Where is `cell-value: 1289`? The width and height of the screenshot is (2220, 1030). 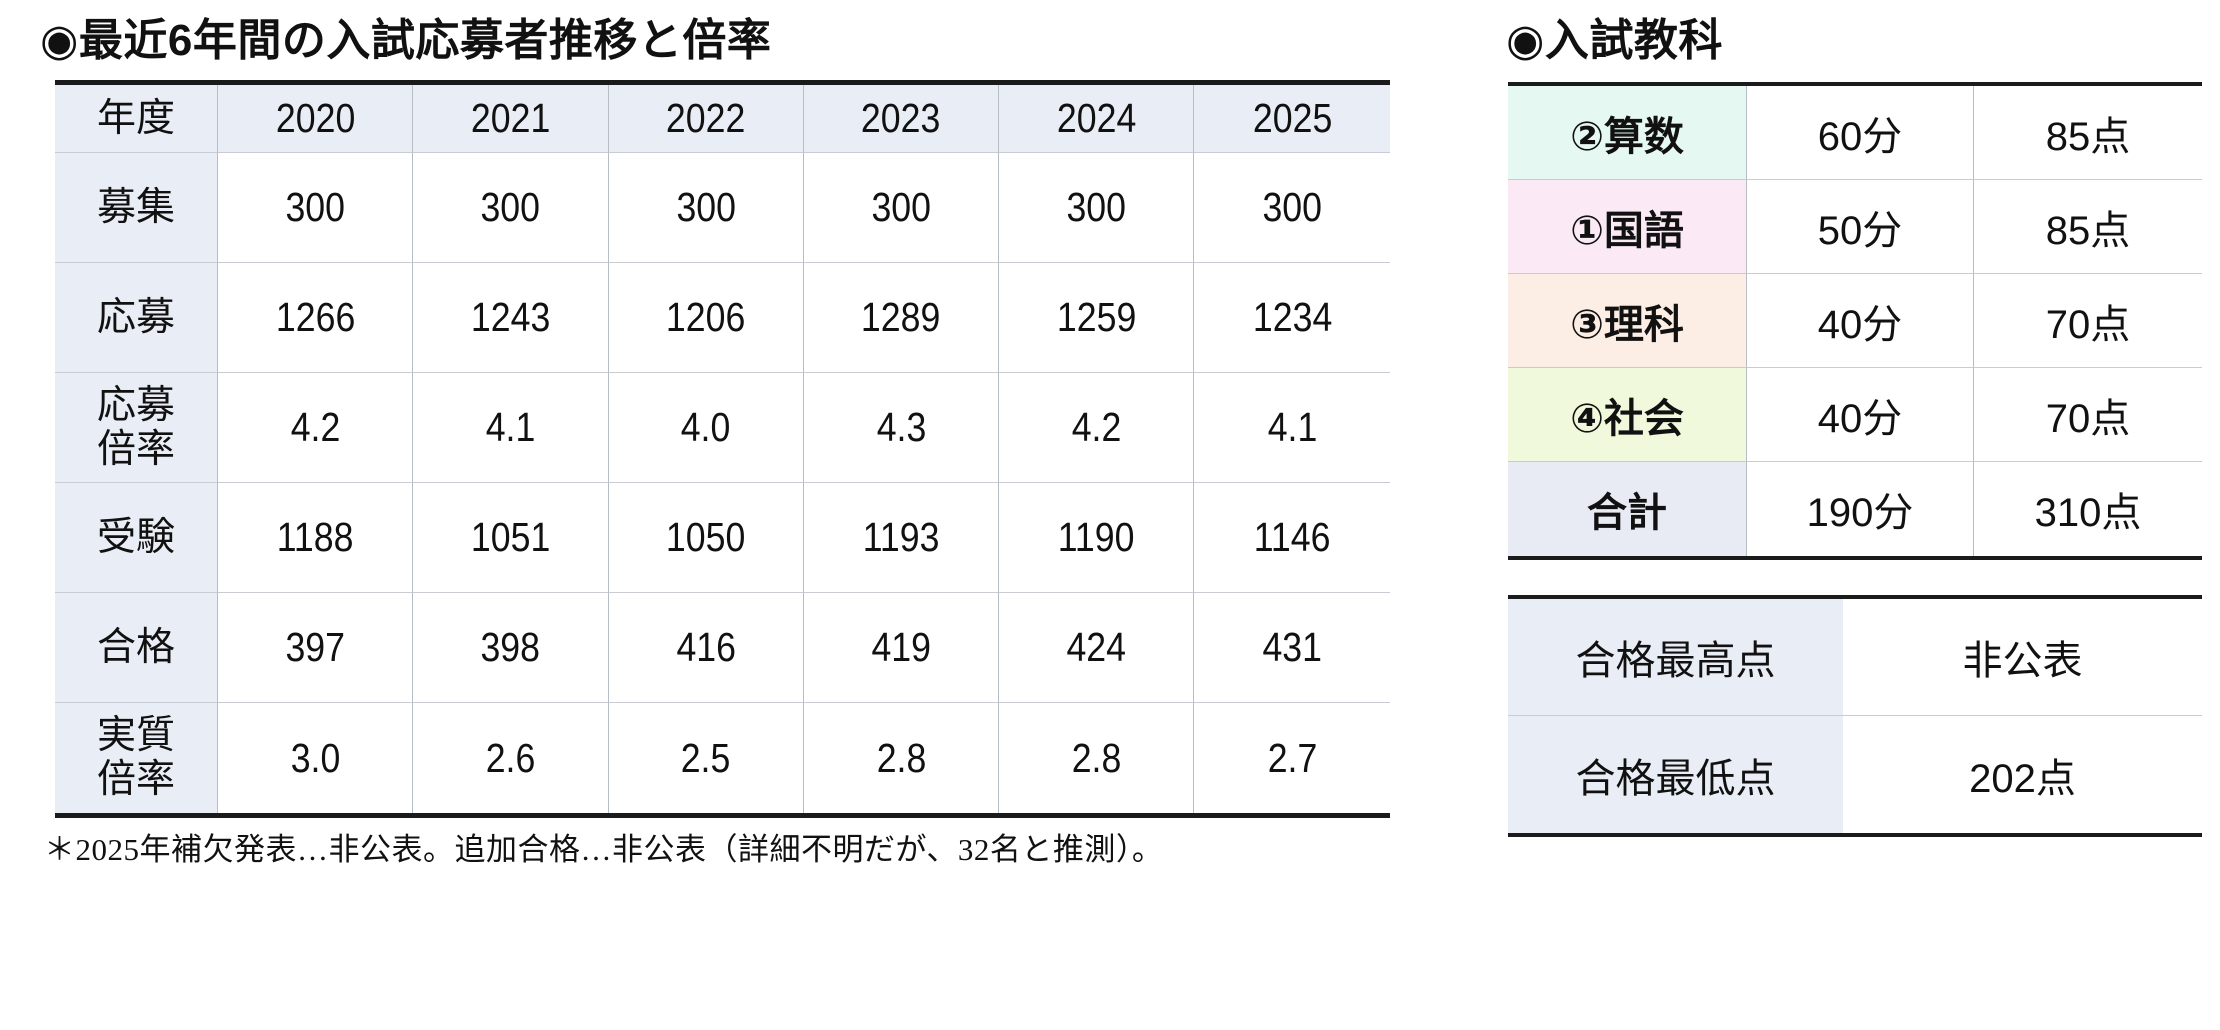
cell-value: 1289 is located at coordinates (901, 317).